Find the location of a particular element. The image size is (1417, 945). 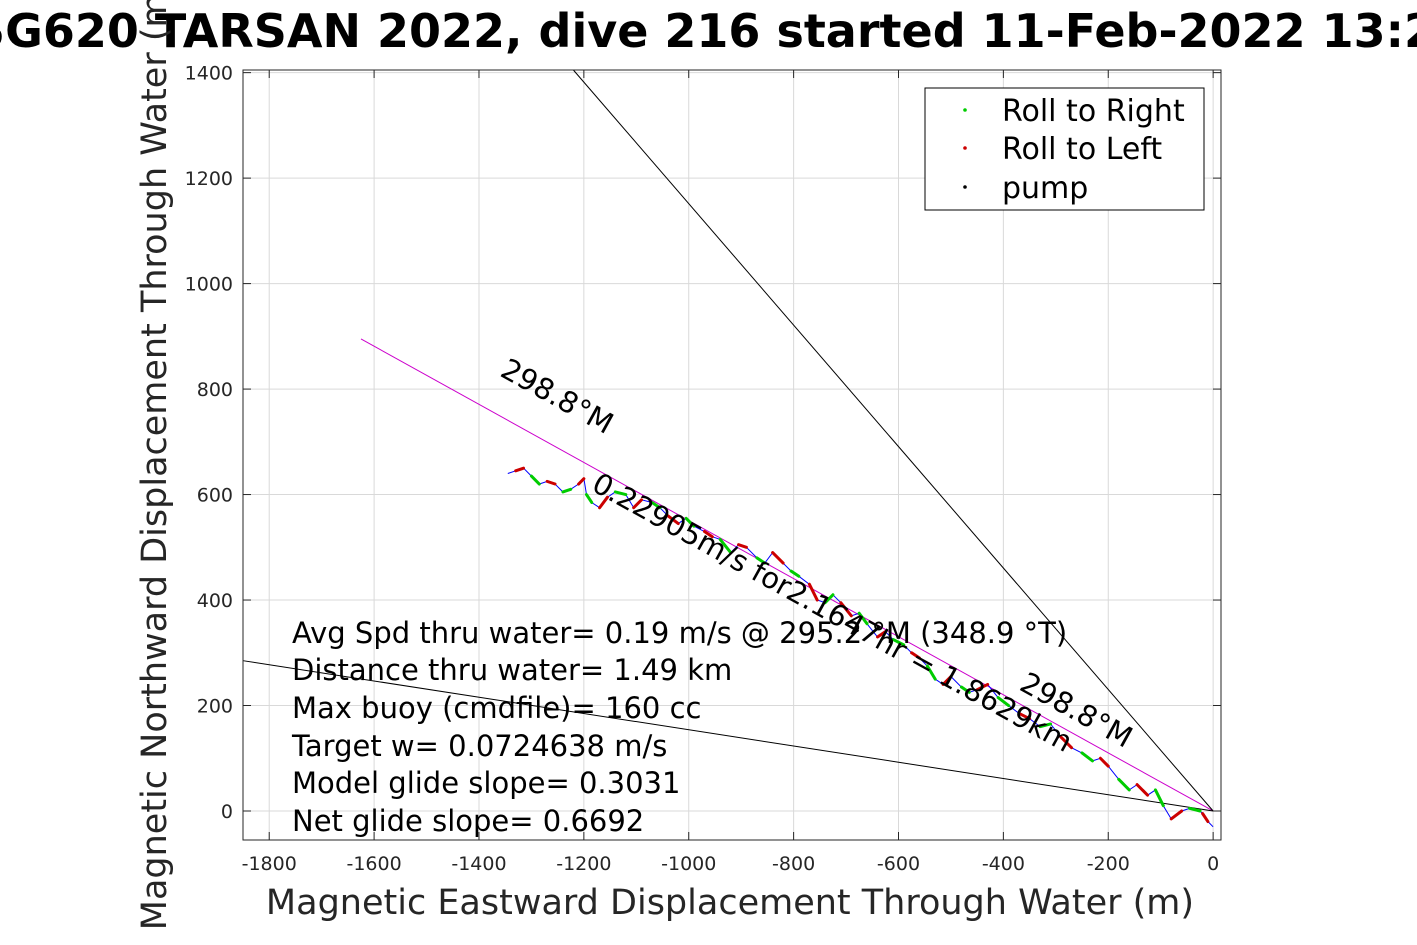

annotation-target-w: Target w= 0.0724638 m/s is located at coordinates (479, 746).